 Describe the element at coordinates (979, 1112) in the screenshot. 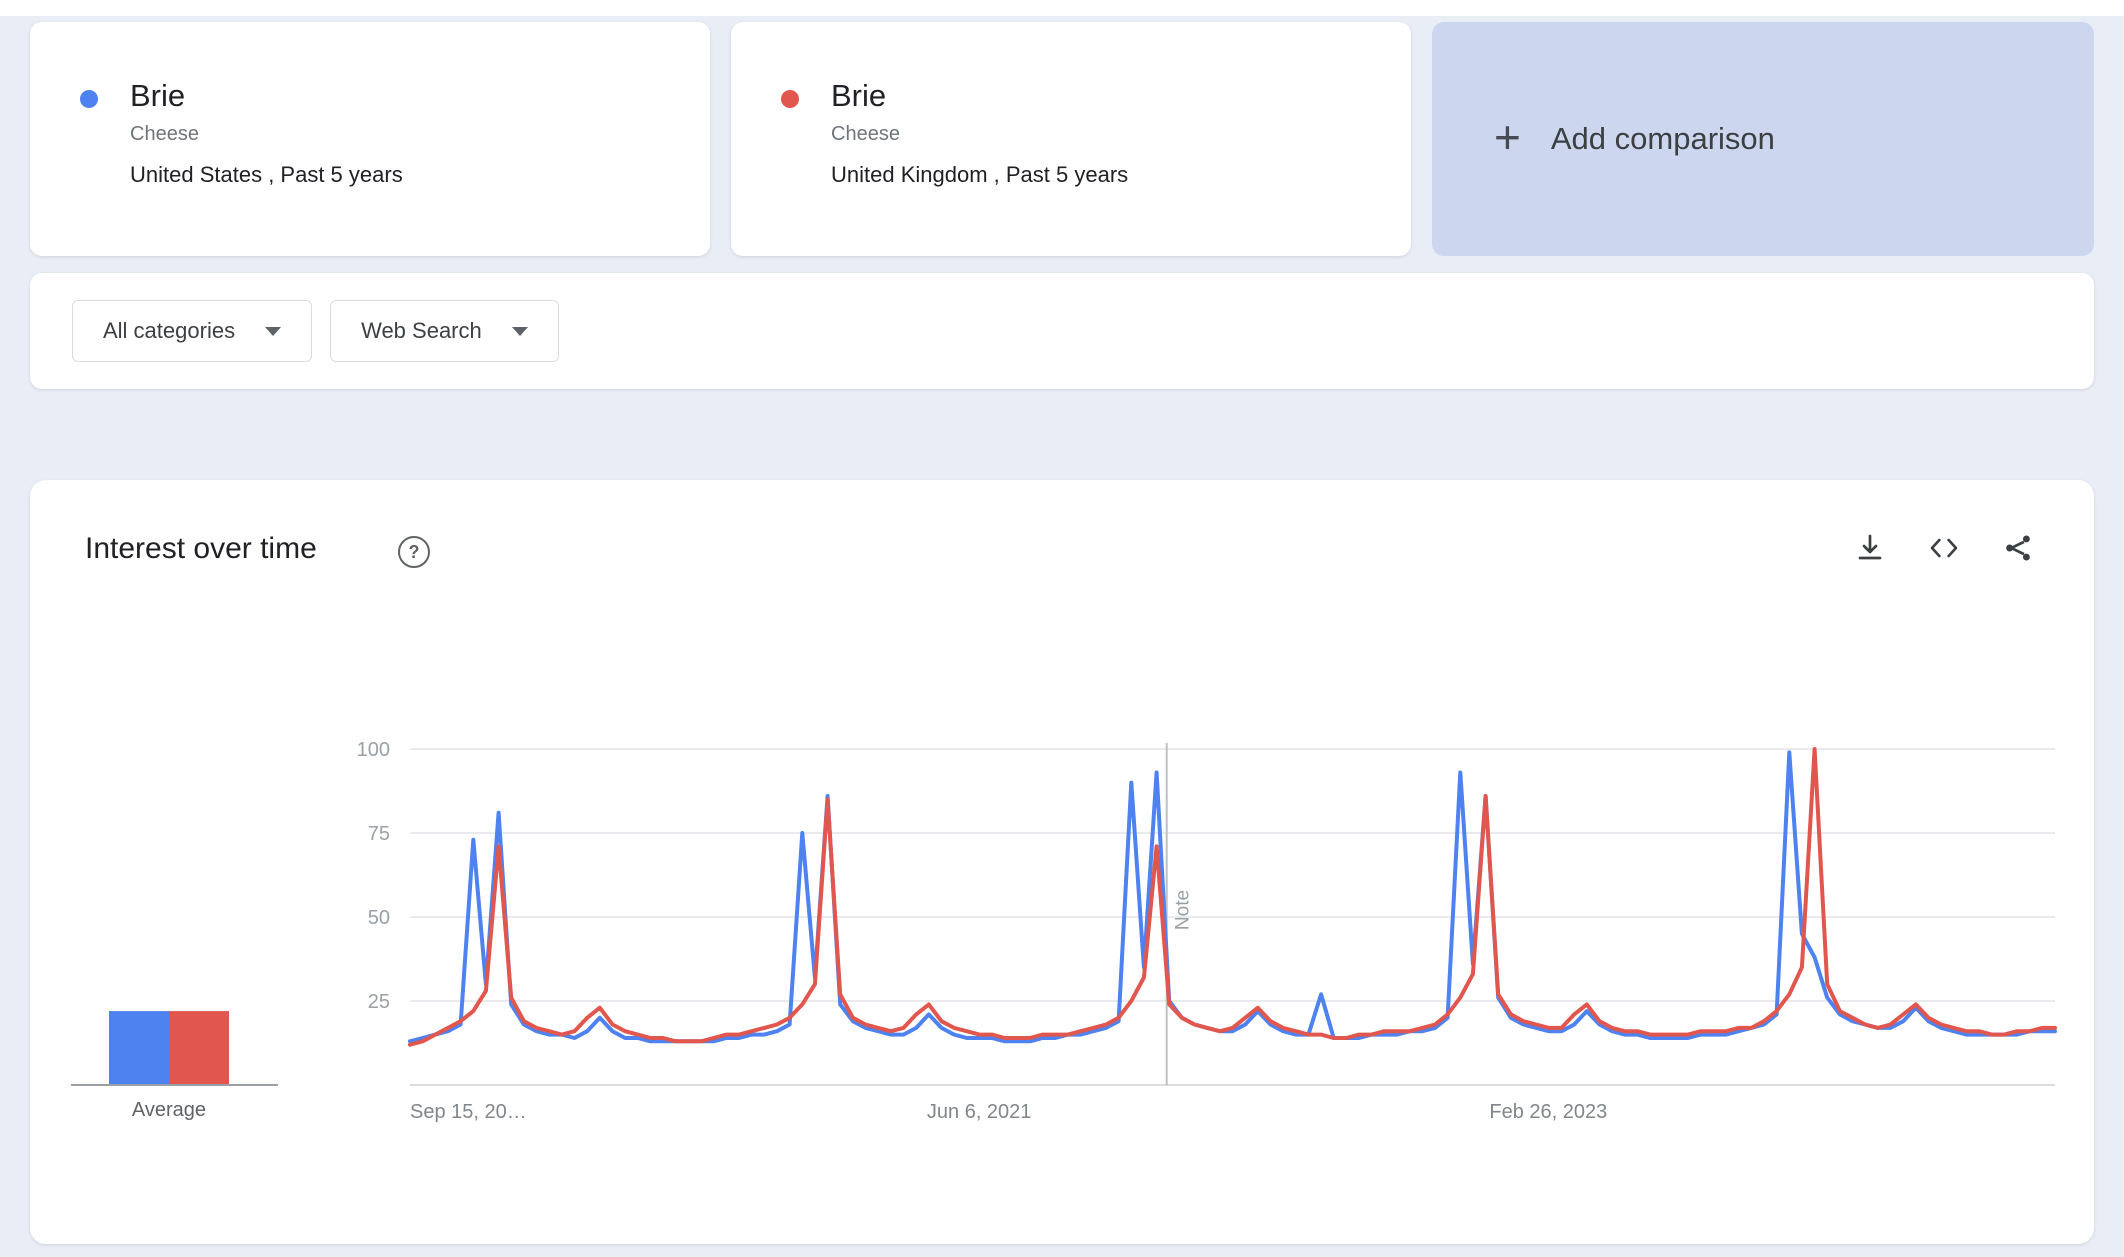

I see `svg-text: Jun 6, 2021` at that location.